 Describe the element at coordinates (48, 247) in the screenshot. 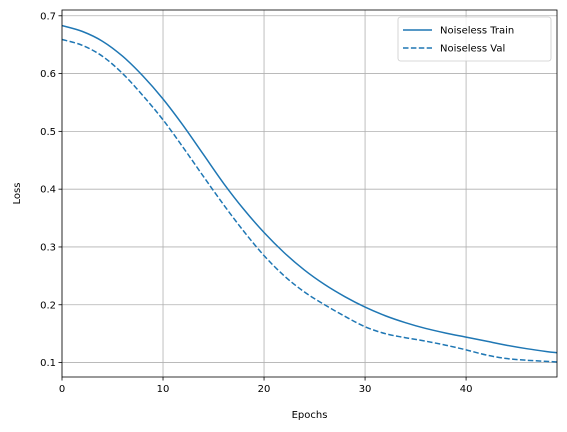

I see `y-tick-label: 0.3` at that location.